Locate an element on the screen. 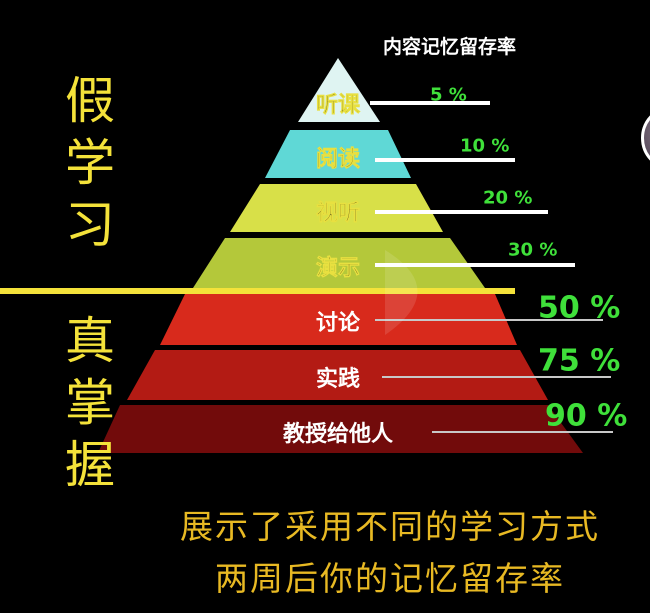 Image resolution: width=650 pixels, height=613 pixels. side-char: 握 is located at coordinates (90, 465).